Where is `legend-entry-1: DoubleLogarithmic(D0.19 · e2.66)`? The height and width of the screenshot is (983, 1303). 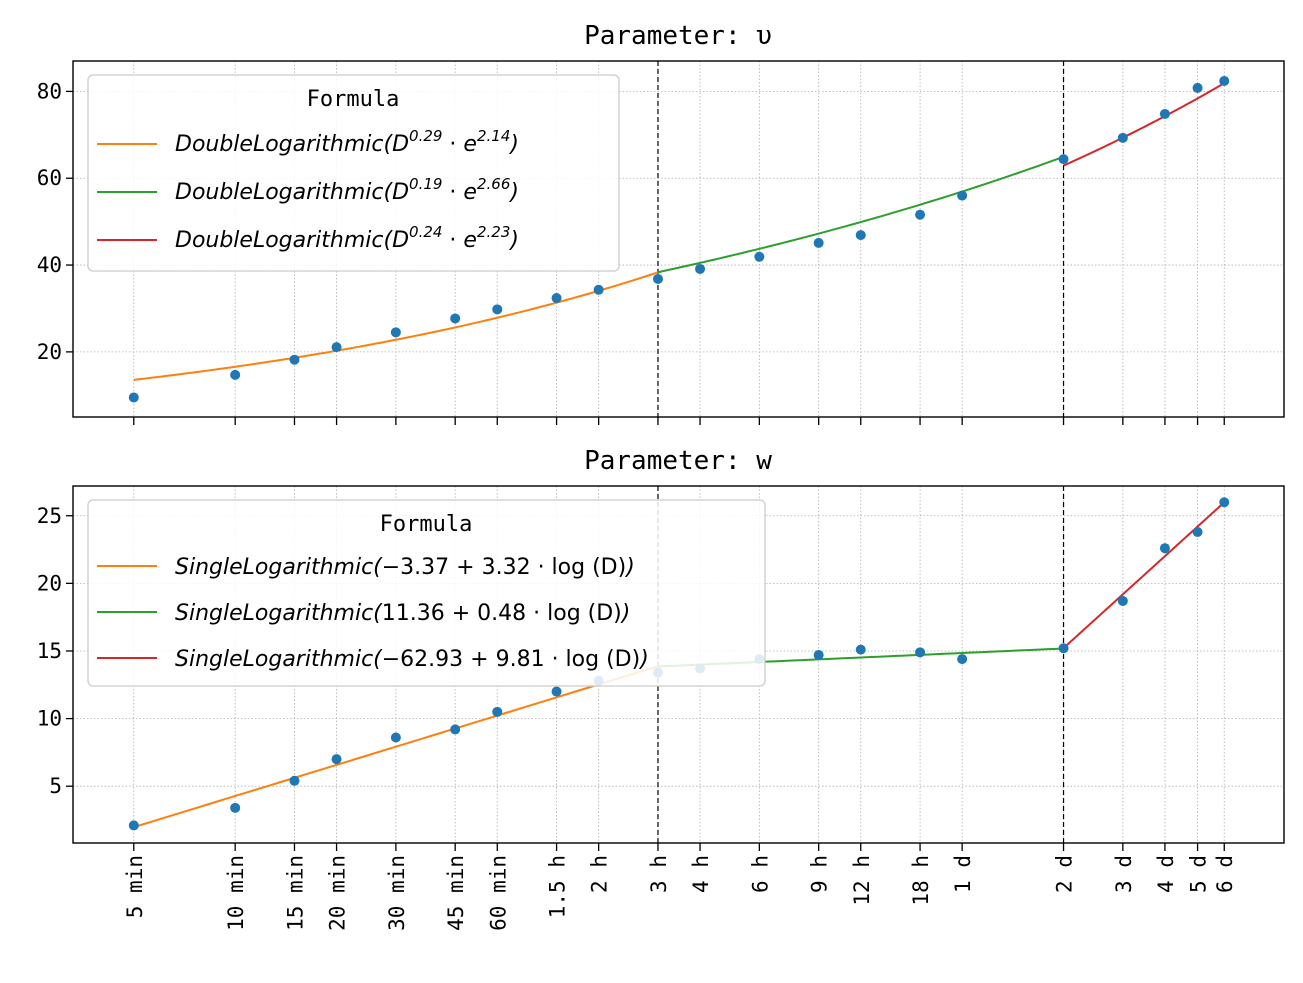
legend-entry-1: DoubleLogarithmic(D0.19 · e2.66) is located at coordinates (347, 190).